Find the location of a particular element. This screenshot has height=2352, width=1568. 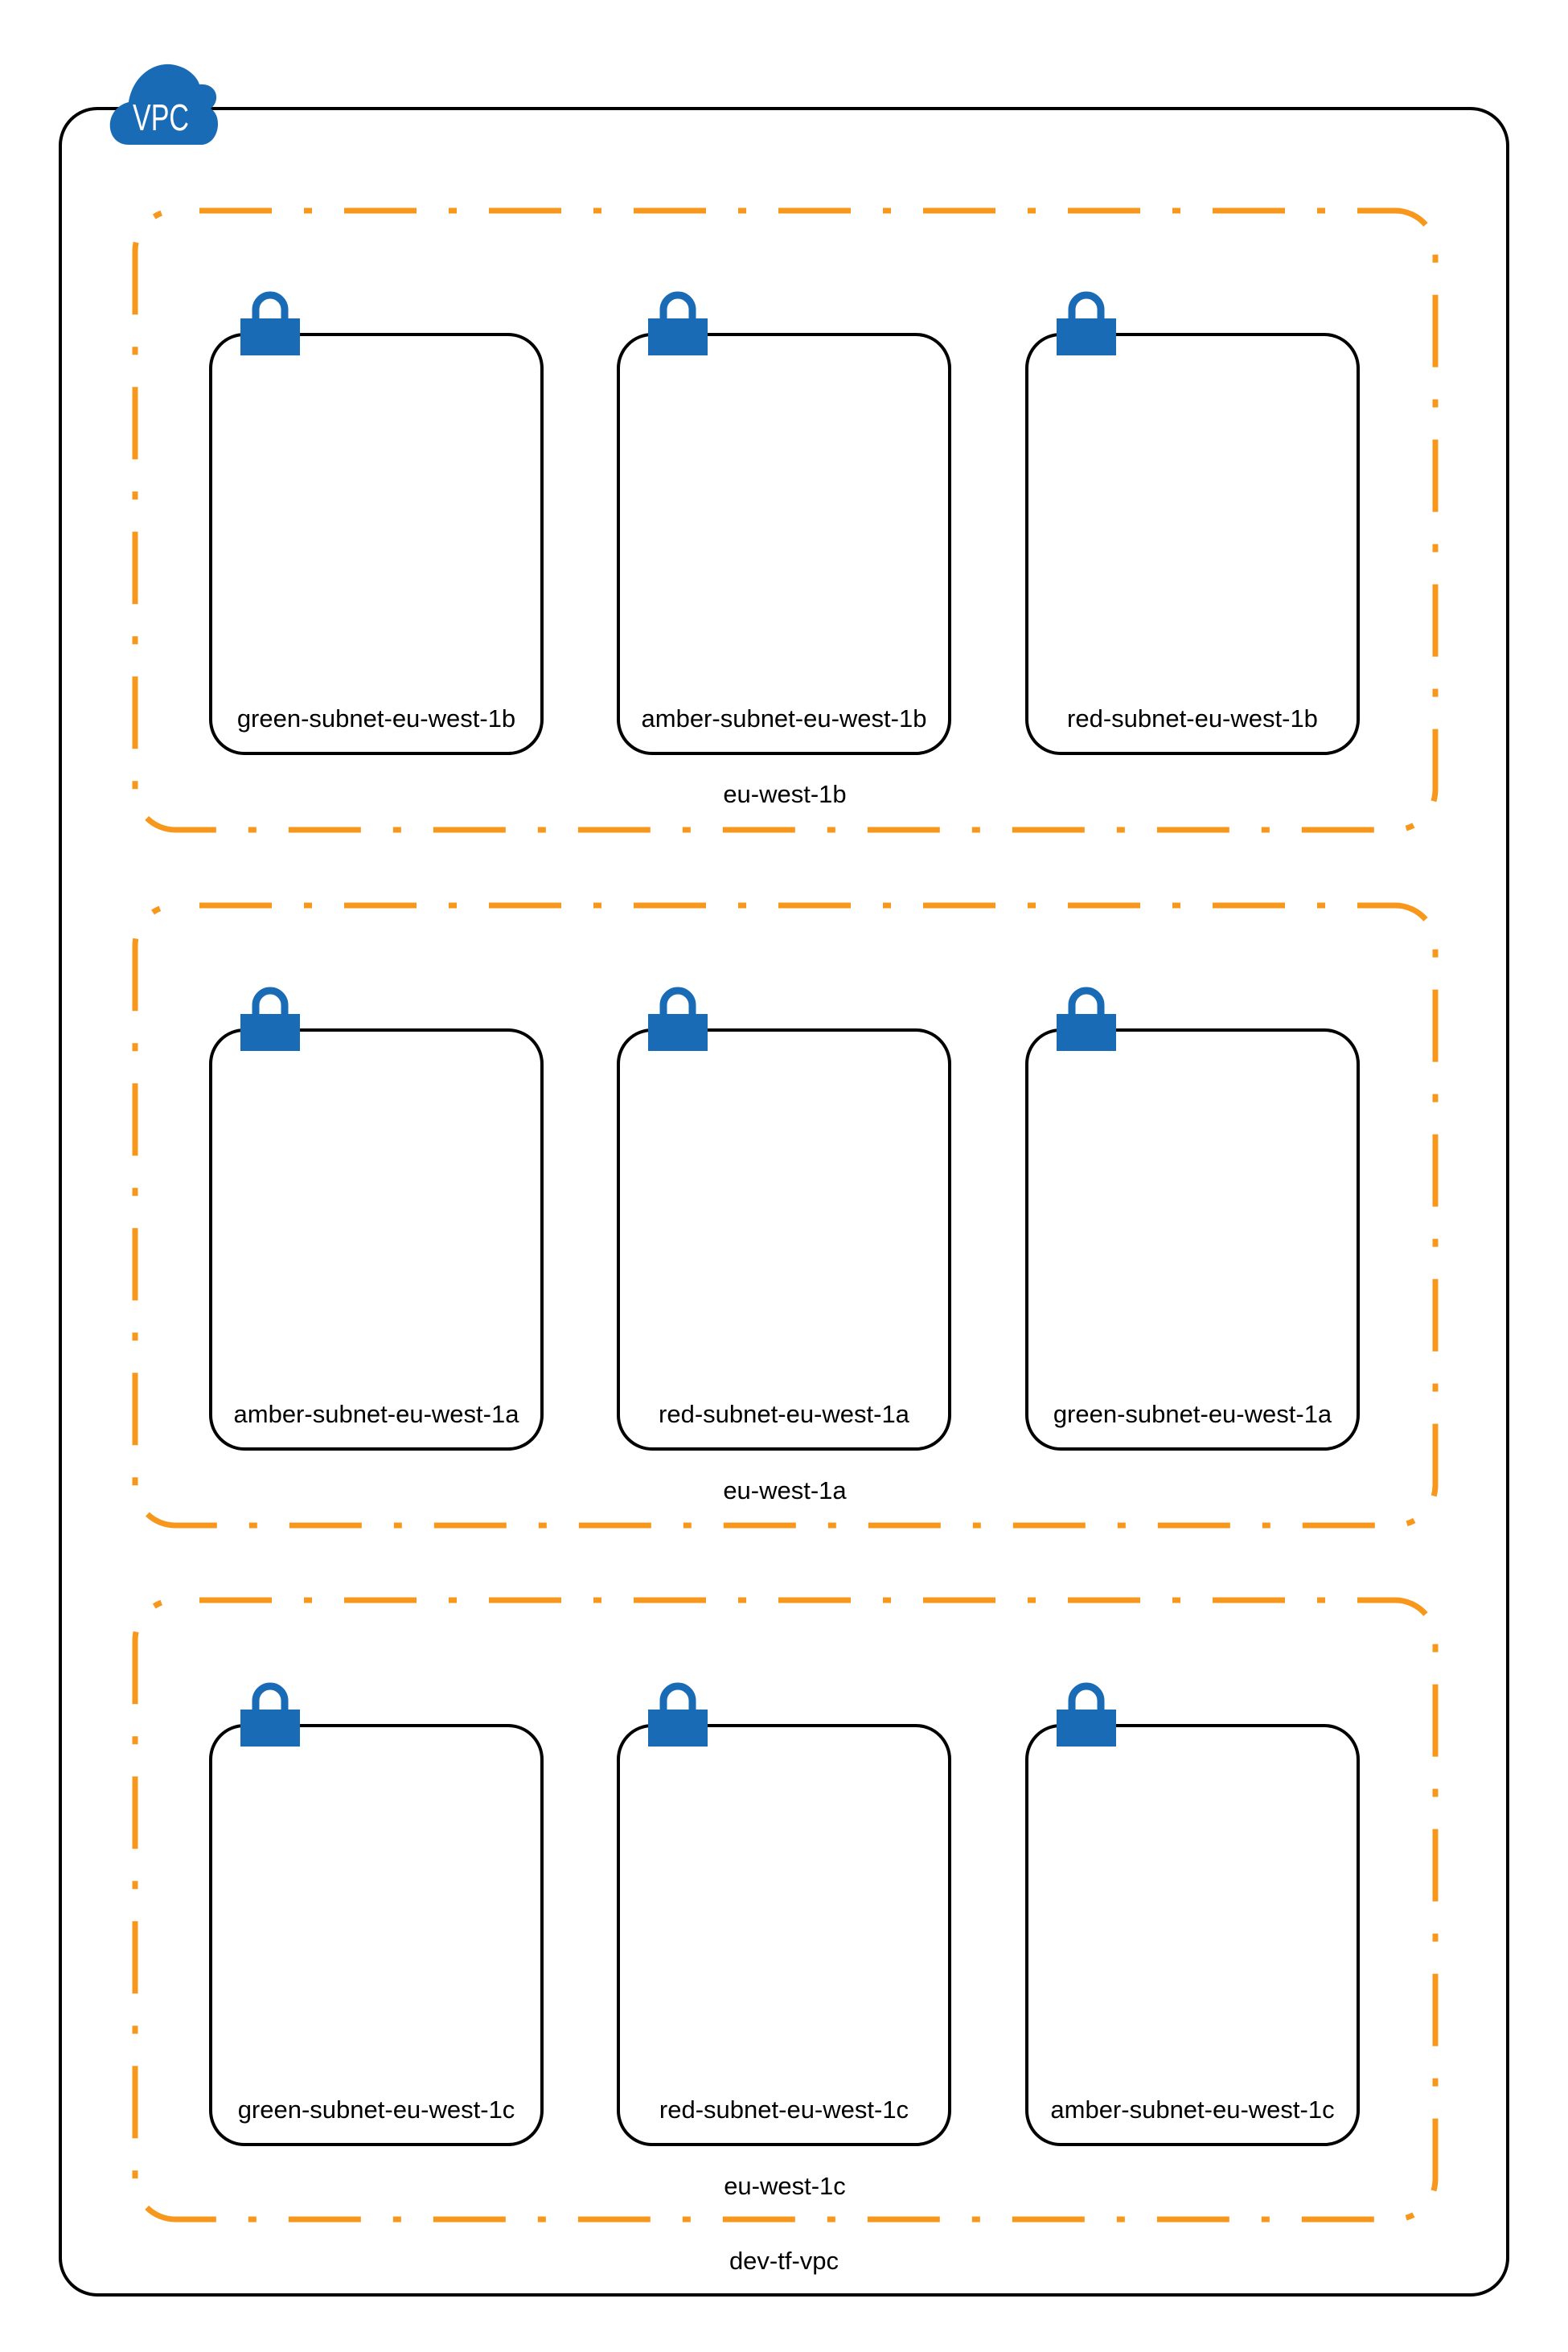

az-label: eu-west-1a is located at coordinates (785, 1490).